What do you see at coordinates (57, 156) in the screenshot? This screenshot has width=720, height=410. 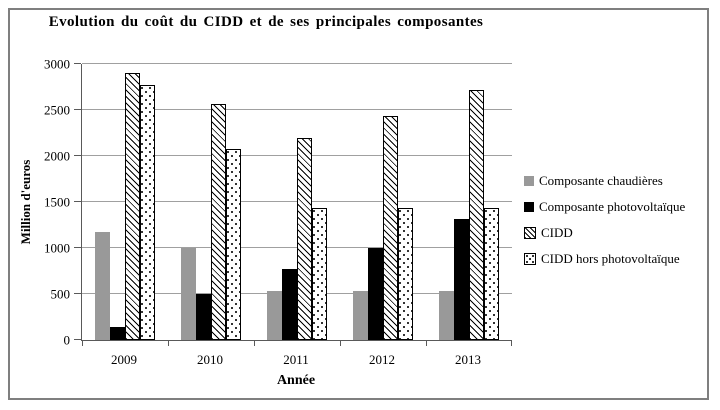 I see `y-tick-label-2000: 2000` at bounding box center [57, 156].